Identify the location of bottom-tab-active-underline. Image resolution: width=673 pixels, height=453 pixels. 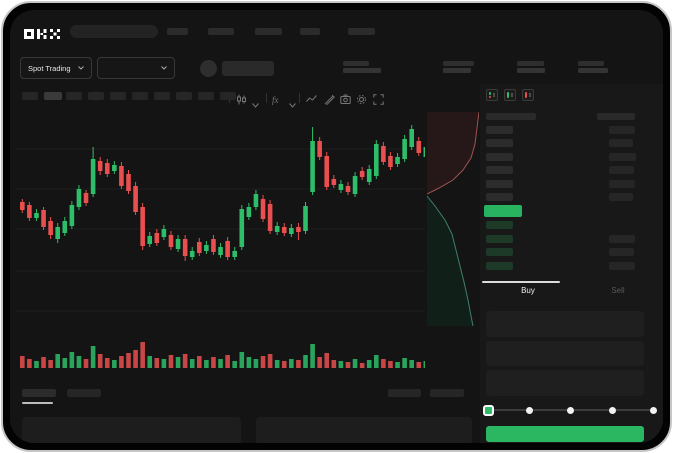
(37, 403).